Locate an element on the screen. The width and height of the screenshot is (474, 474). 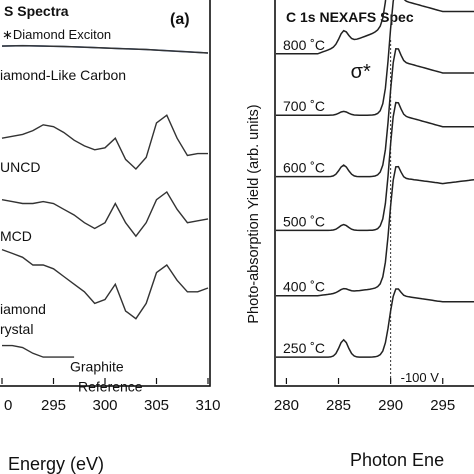
x-tick-label: 280 is located at coordinates (286, 405).